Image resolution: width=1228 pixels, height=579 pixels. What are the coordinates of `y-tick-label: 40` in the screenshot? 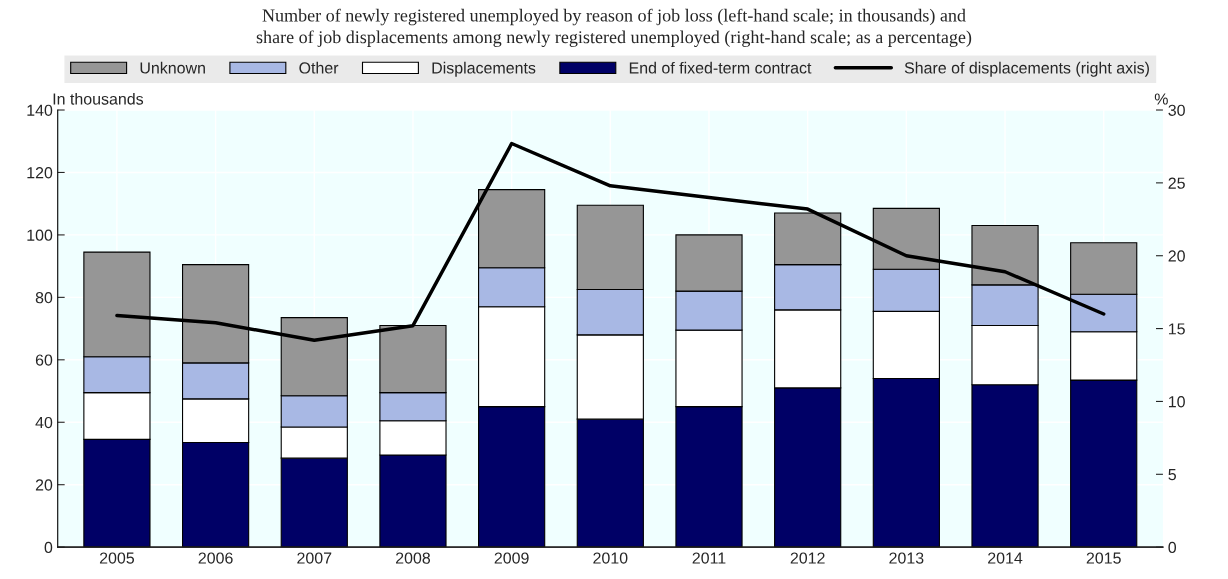 It's located at (44, 422).